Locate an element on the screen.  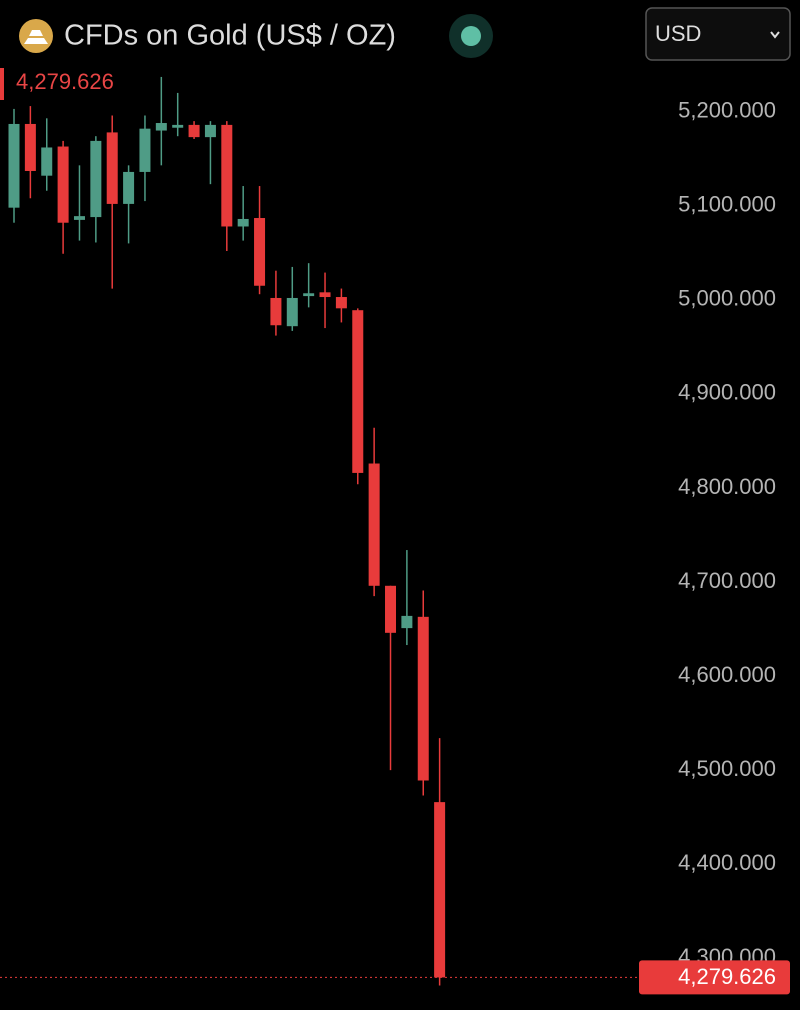
y-tick-label: 4,900.000 is located at coordinates (727, 392).